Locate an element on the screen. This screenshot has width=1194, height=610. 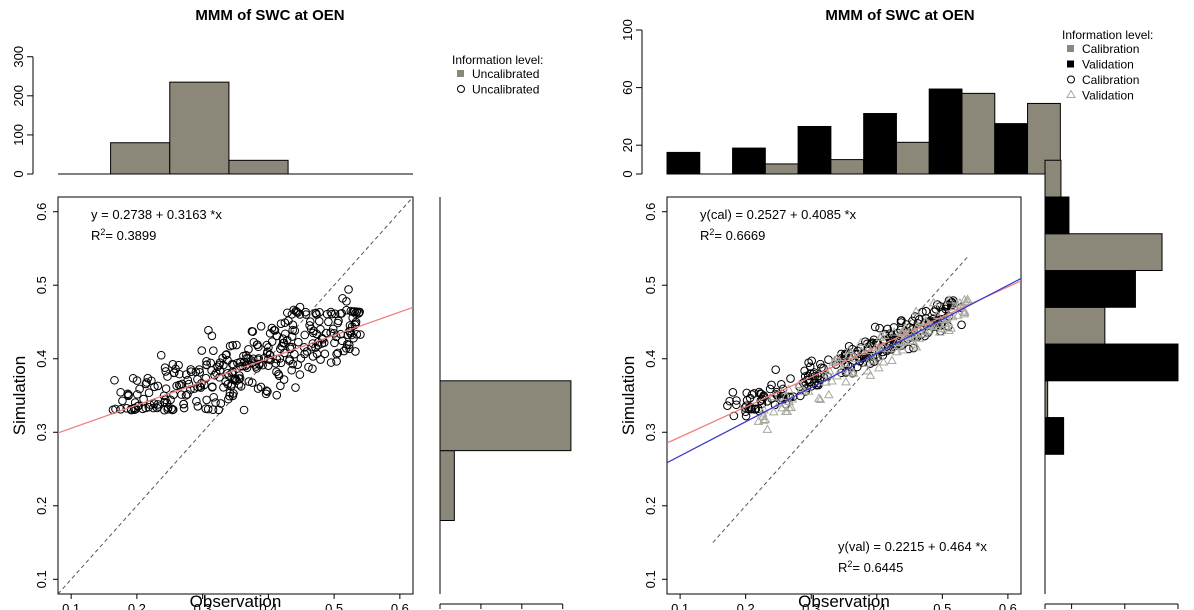
r-squared-value: = 0.6445 is located at coordinates (877, 567).